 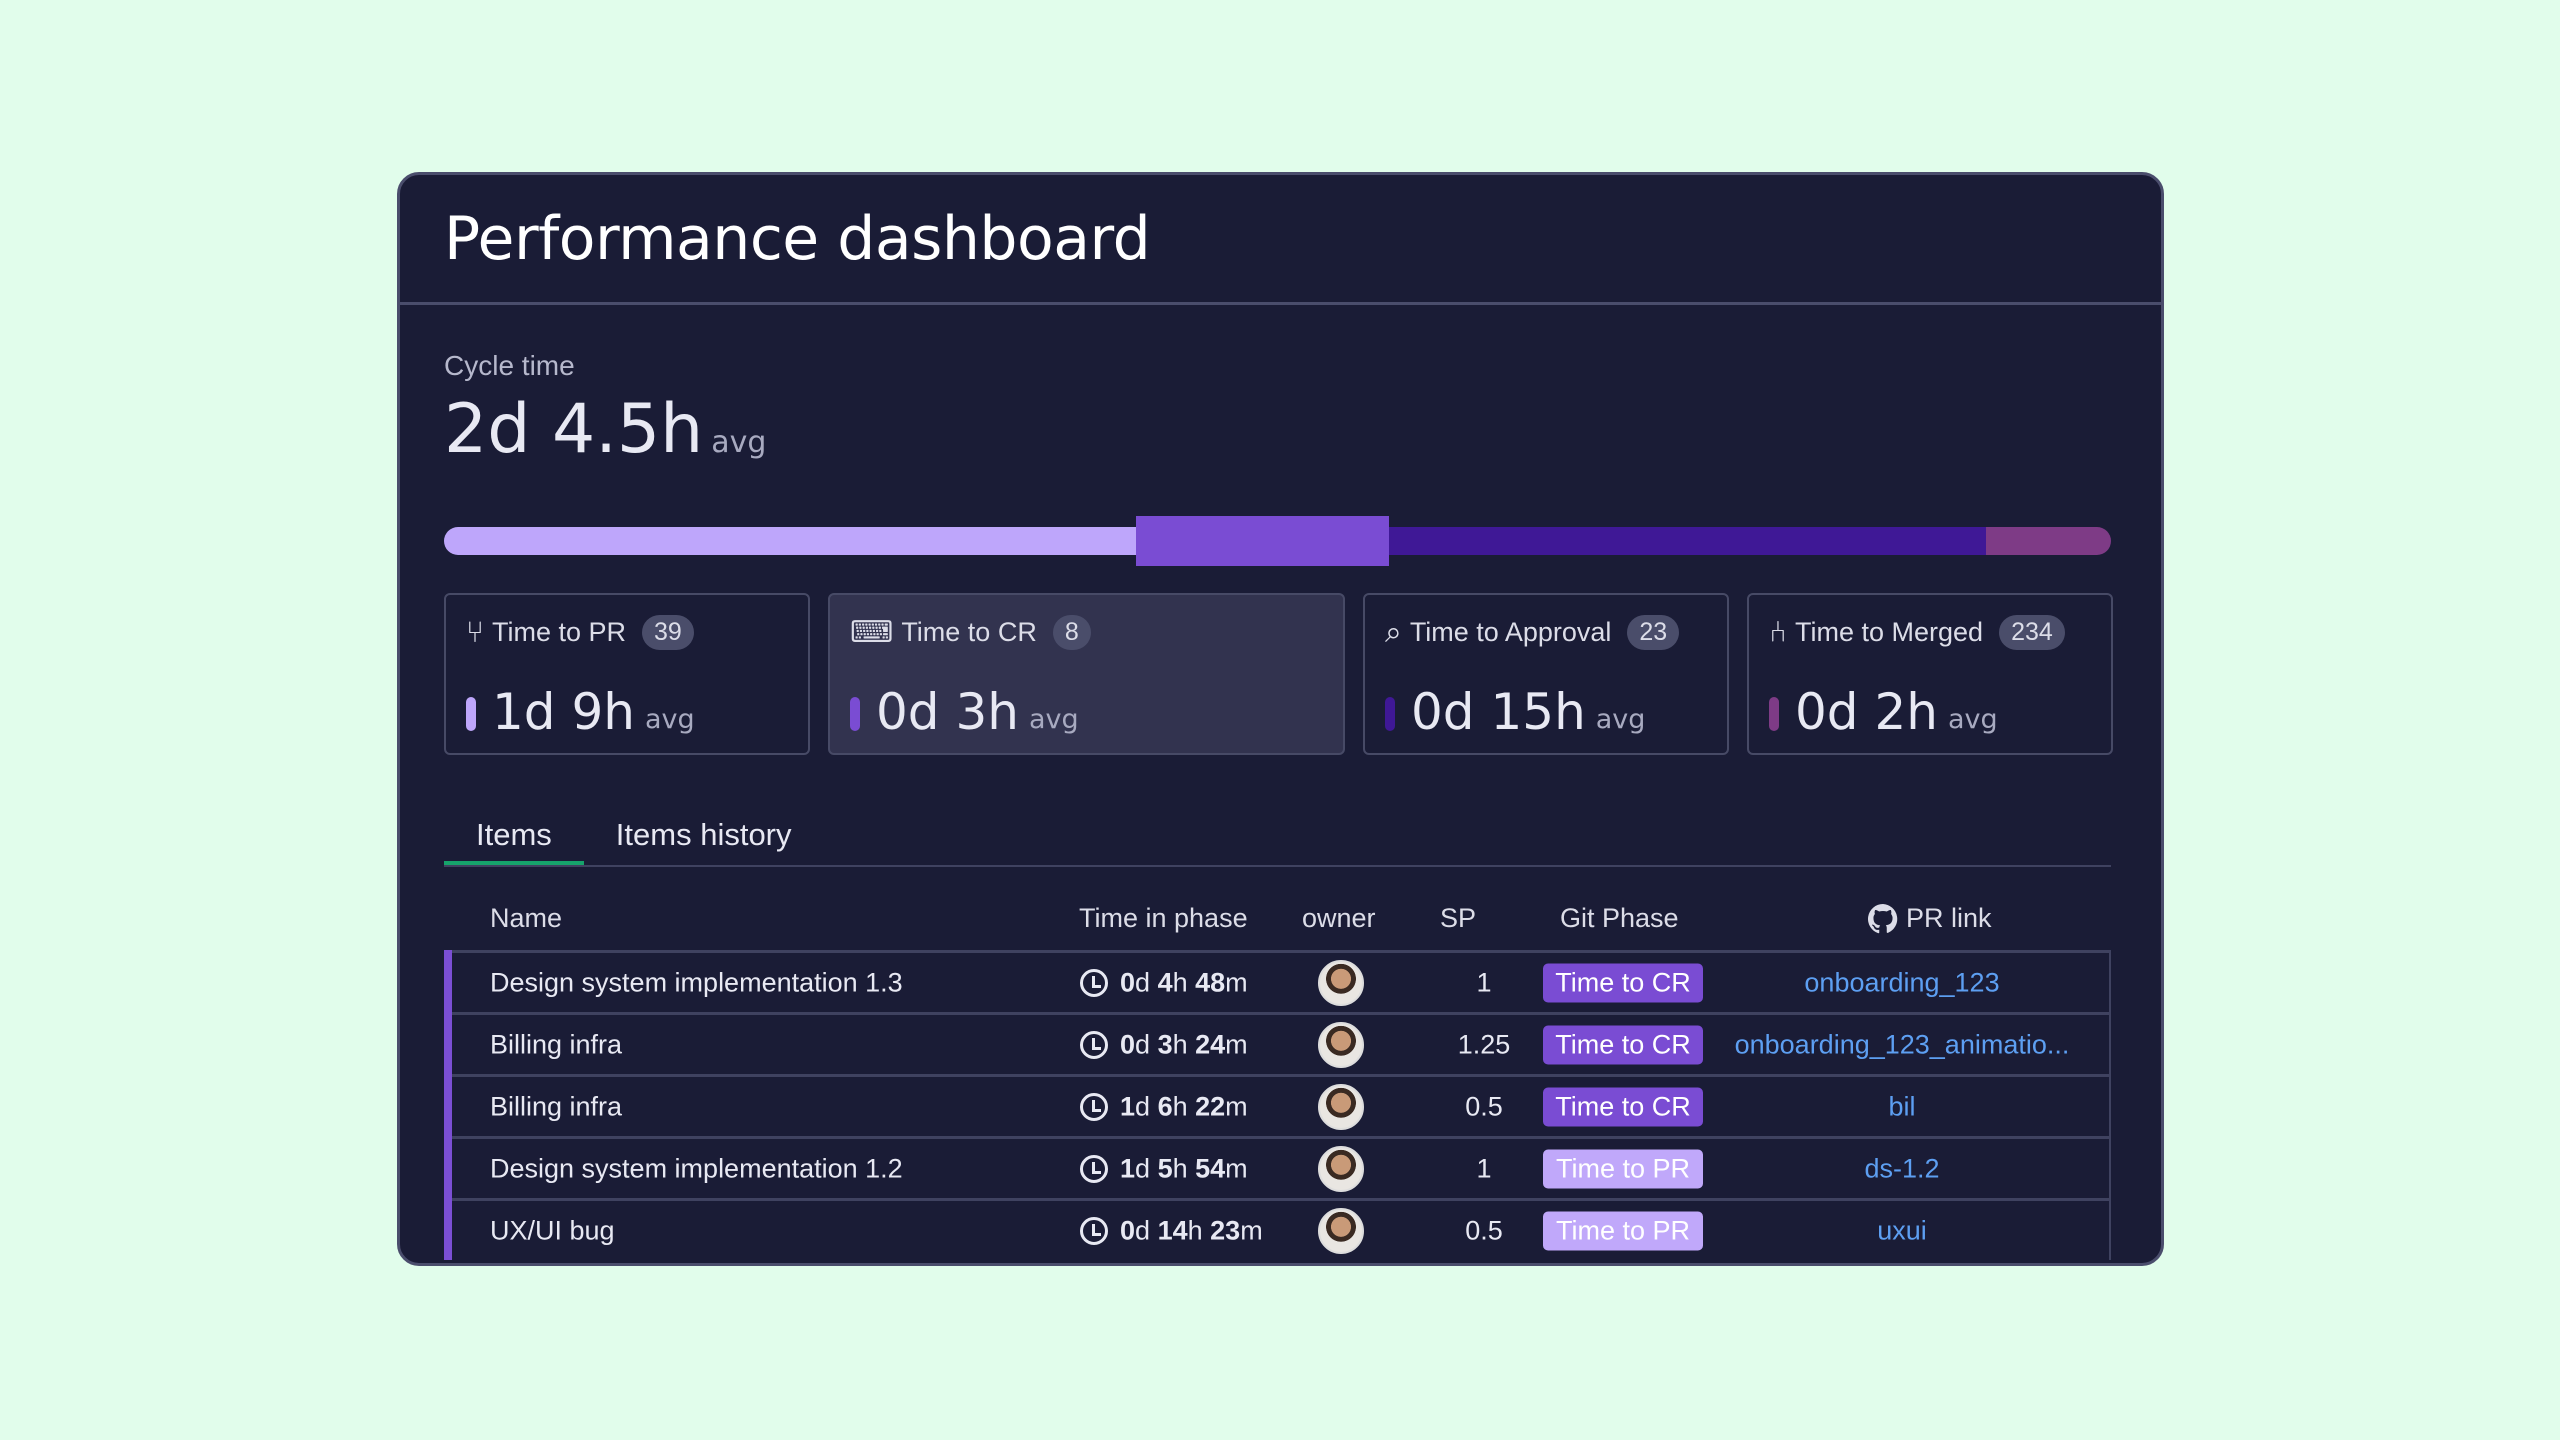 What do you see at coordinates (1210, 1168) in the screenshot?
I see `time-part: 54` at bounding box center [1210, 1168].